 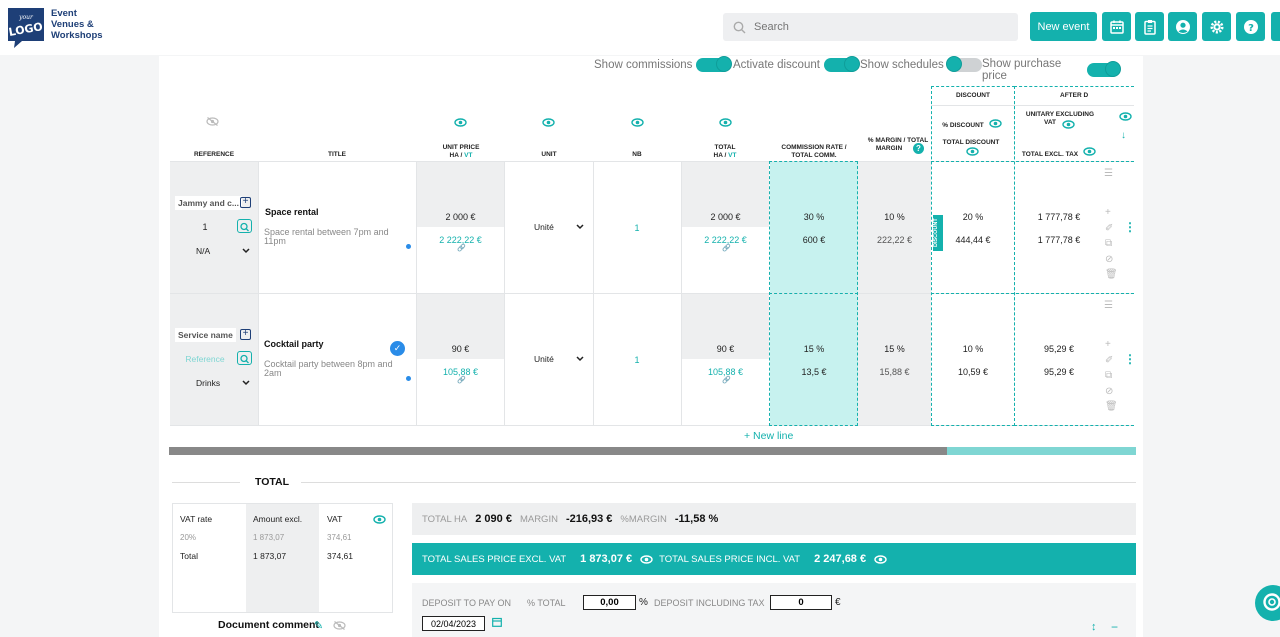 I want to click on user-profile-button, so click(x=1182, y=26).